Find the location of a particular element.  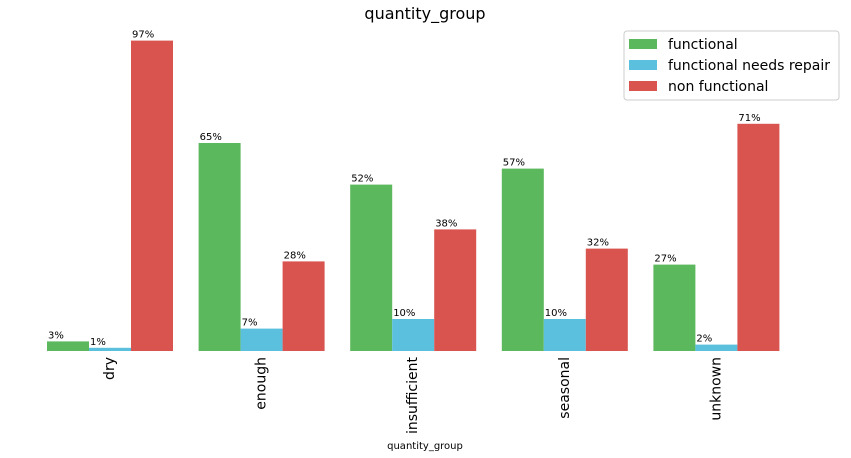

x-tick-label-insufficient: insufficient is located at coordinates (413, 395).